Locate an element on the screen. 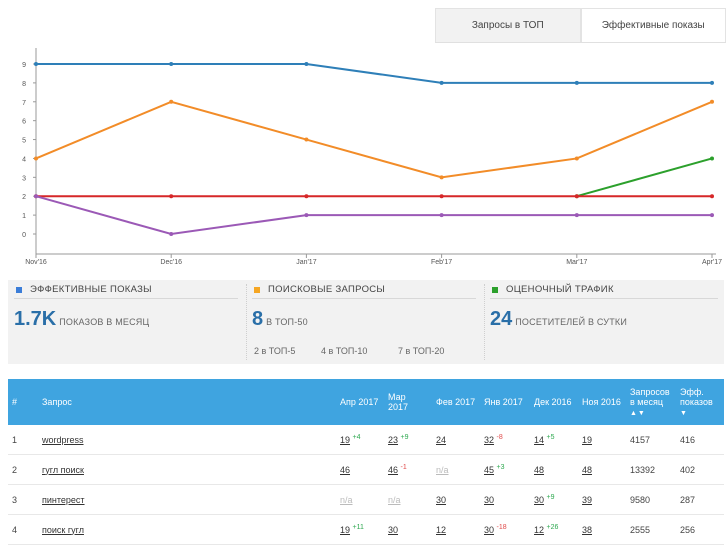  row-m3: 24 is located at coordinates (456, 440).